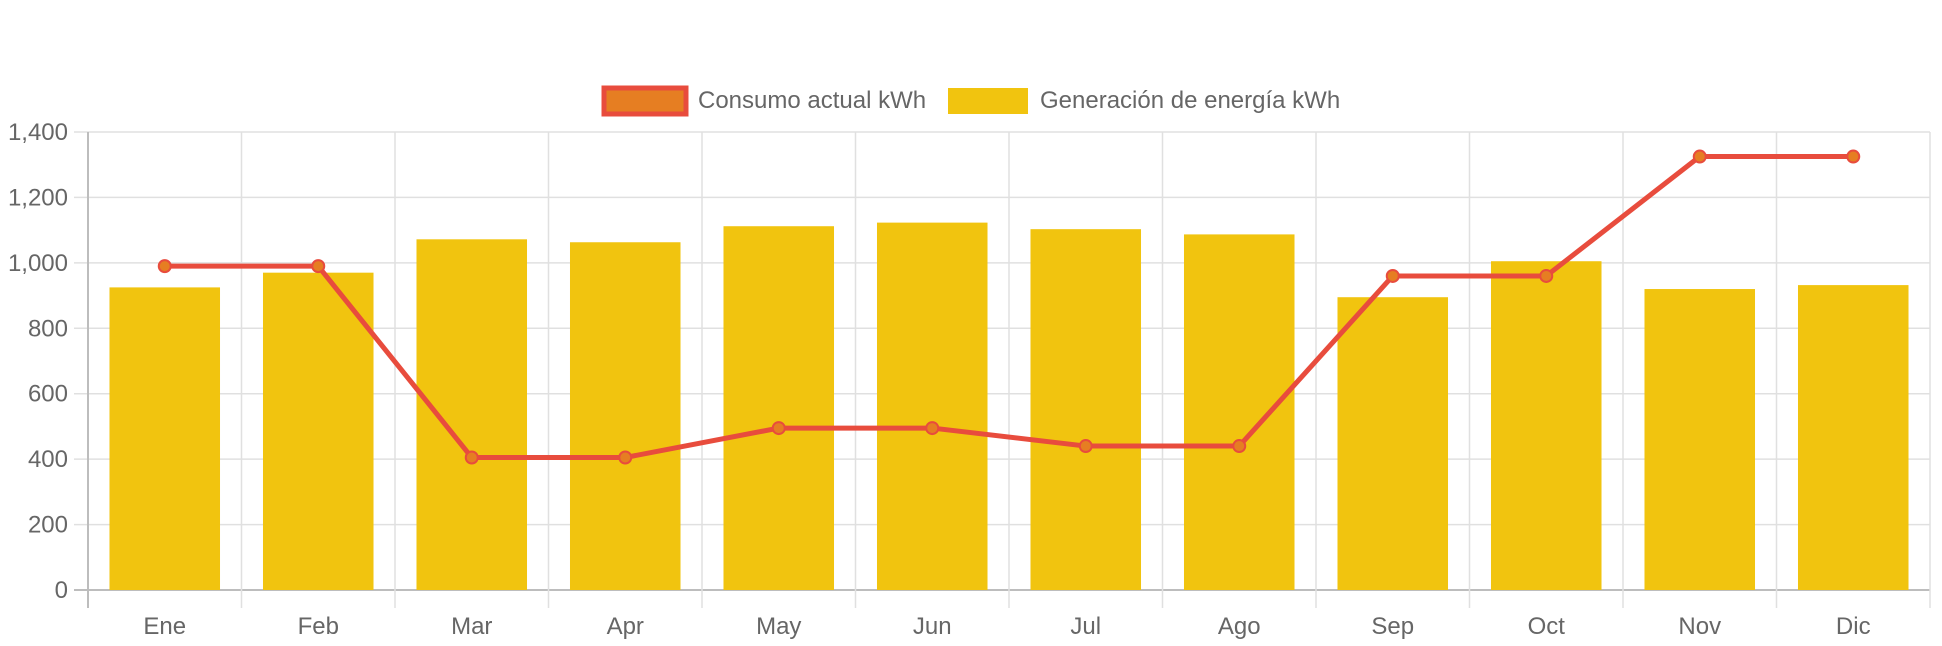 The height and width of the screenshot is (646, 1942). What do you see at coordinates (1392, 626) in the screenshot?
I see `x-tick-label: Sep` at bounding box center [1392, 626].